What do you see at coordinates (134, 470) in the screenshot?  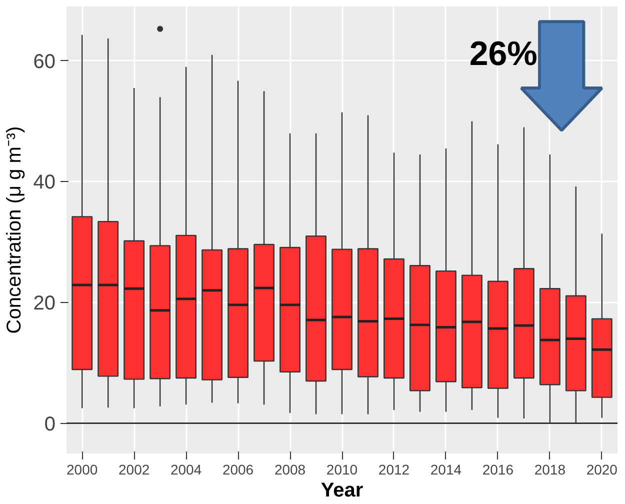 I see `x-tick-label: 2002` at bounding box center [134, 470].